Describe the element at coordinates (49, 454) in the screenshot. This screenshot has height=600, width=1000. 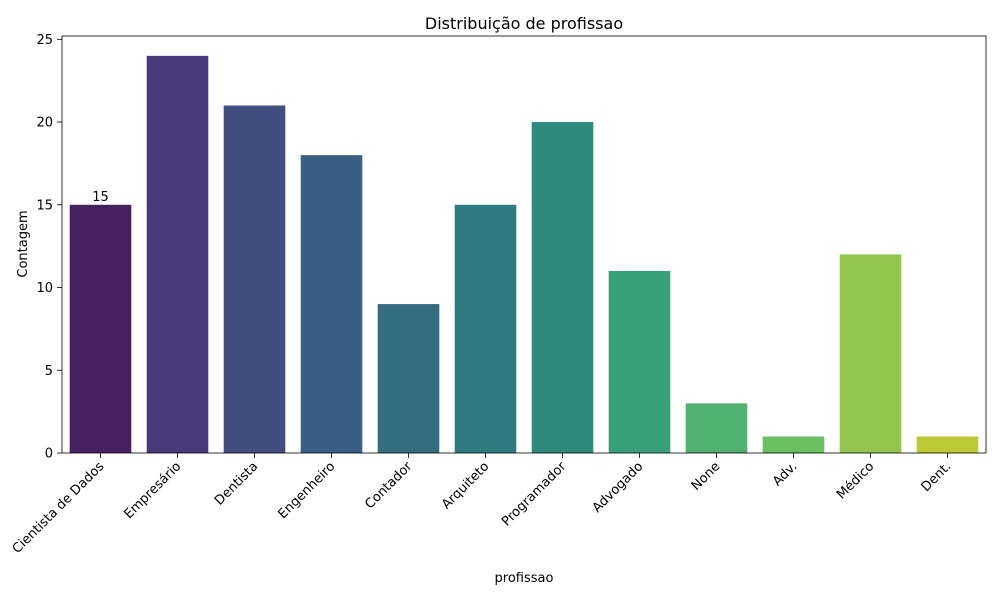
I see `y-tick-label-0: 0` at that location.